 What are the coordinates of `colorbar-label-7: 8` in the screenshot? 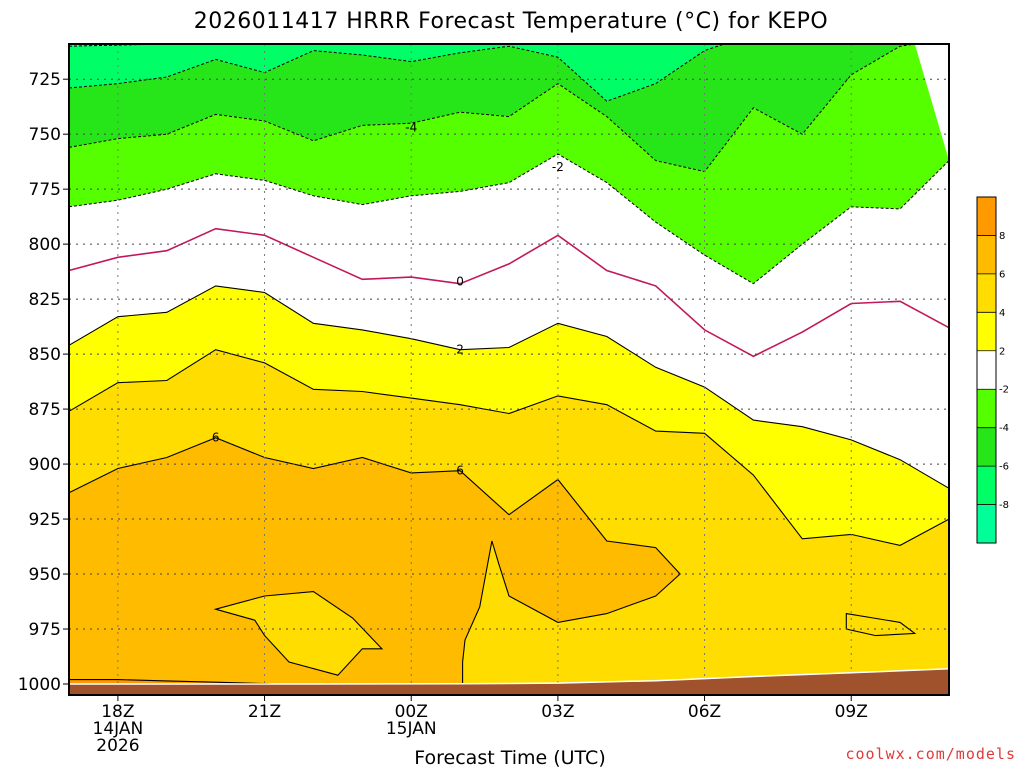 It's located at (1002, 236).